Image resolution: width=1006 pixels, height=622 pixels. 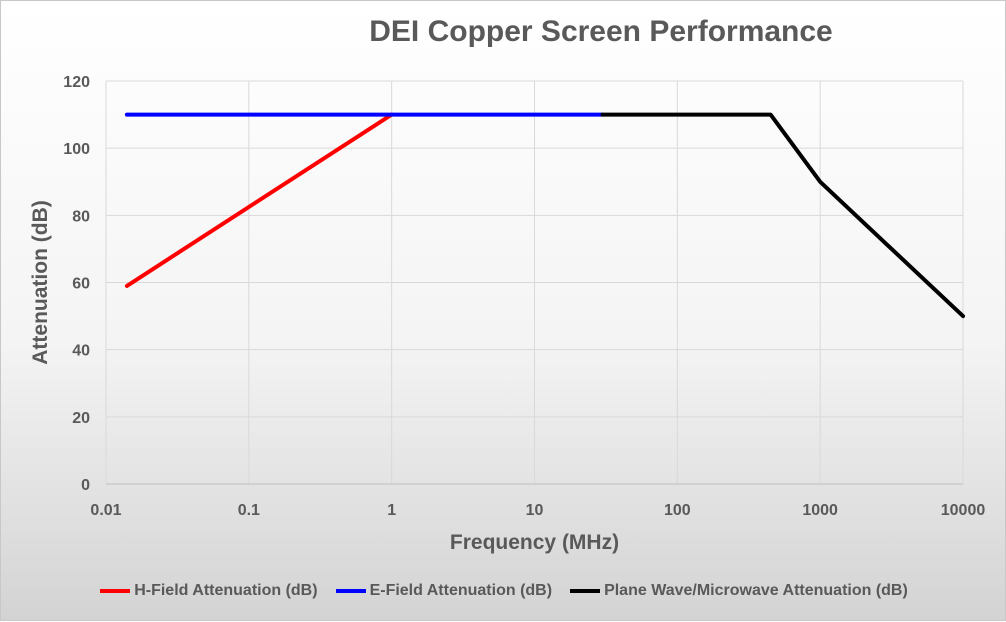 What do you see at coordinates (81, 351) in the screenshot?
I see `y-tick-label: 40` at bounding box center [81, 351].